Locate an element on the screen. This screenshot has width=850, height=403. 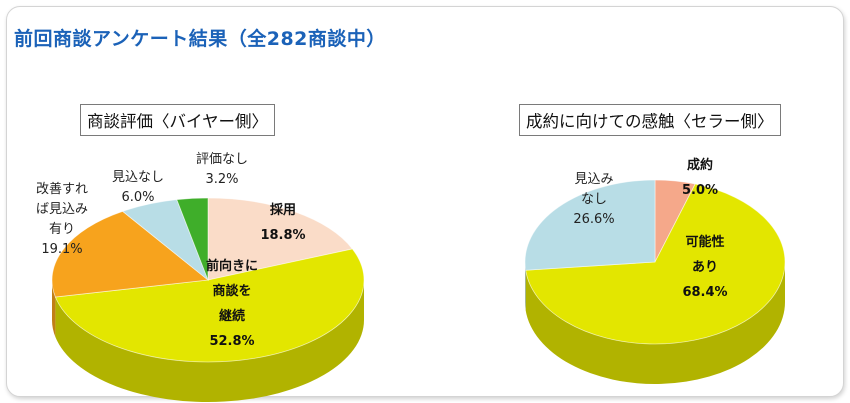
chart-title-seller: 成約に向けての感触〈セラー側〉 is located at coordinates (650, 120).